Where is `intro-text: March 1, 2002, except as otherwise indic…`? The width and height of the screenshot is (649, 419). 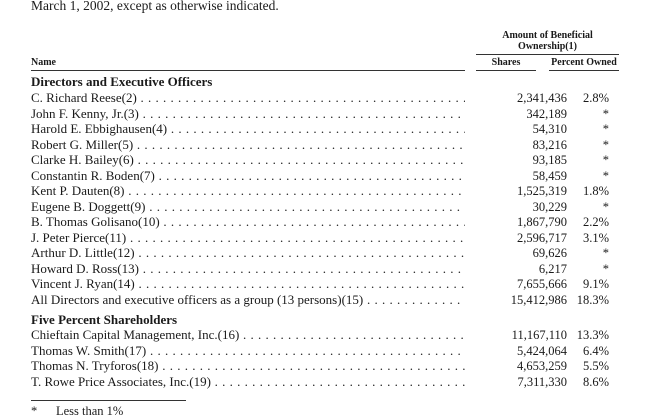 intro-text: March 1, 2002, except as otherwise indic… is located at coordinates (155, 6).